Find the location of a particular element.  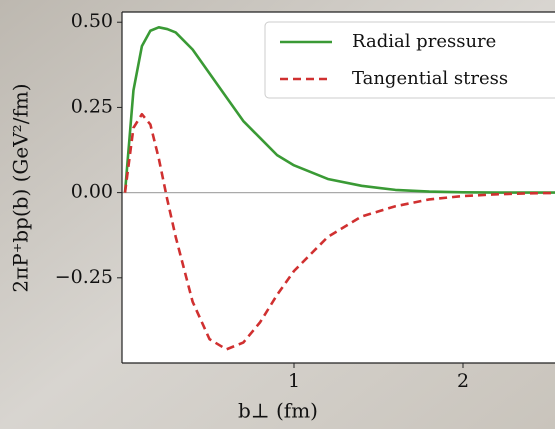

legend-label: Tangential stress is located at coordinates (430, 78).